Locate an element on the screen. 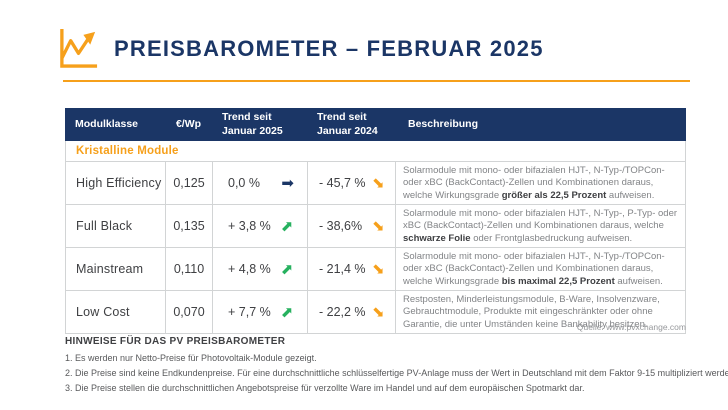 Image resolution: width=728 pixels, height=410 pixels. trend-2024-cell: - 45,7 % is located at coordinates (352, 183).